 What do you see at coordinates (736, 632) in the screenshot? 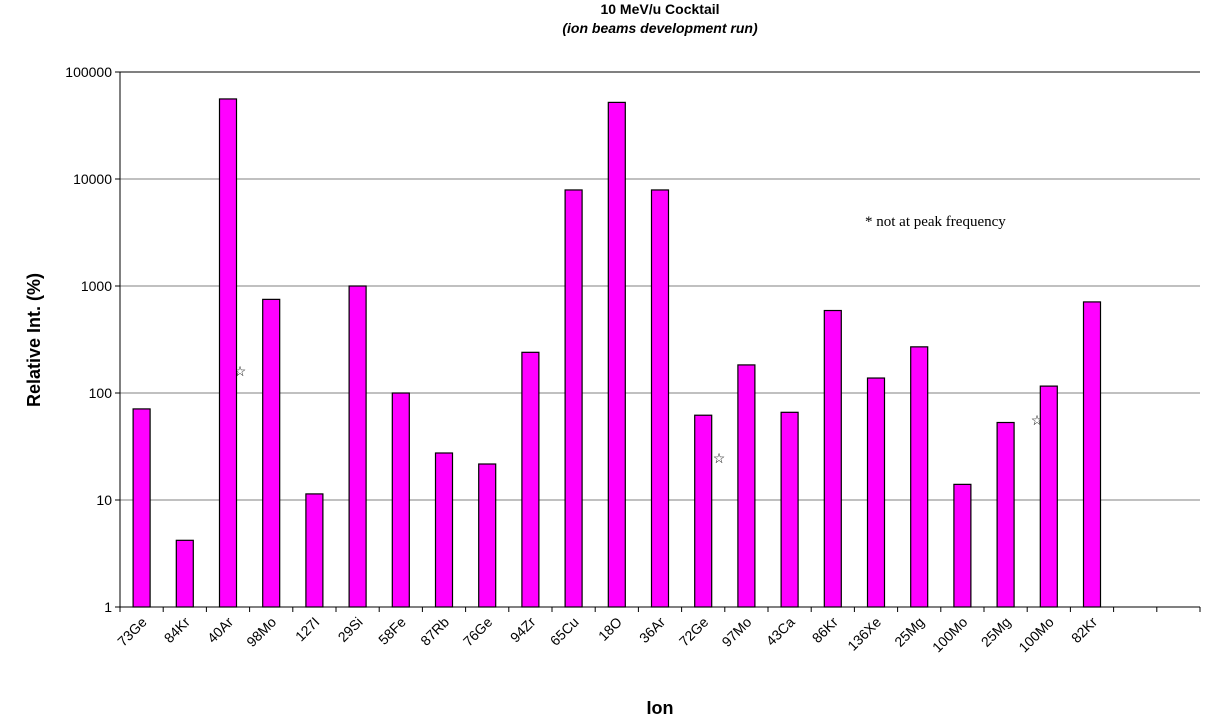
I see `x-tick-label: 97Mo` at bounding box center [736, 632].